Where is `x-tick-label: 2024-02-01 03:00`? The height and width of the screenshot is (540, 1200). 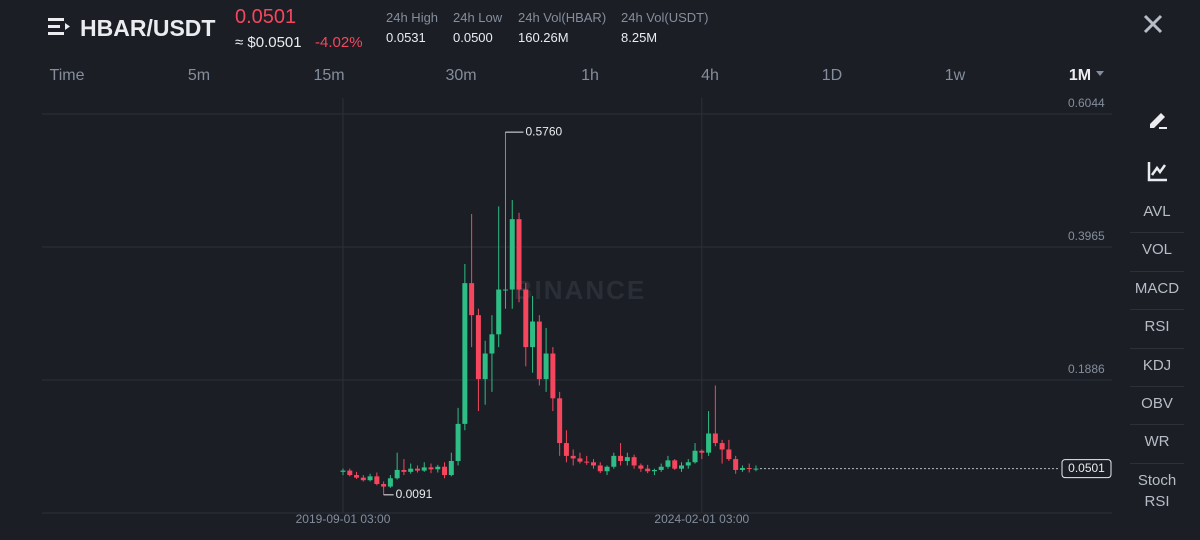 x-tick-label: 2024-02-01 03:00 is located at coordinates (701, 519).